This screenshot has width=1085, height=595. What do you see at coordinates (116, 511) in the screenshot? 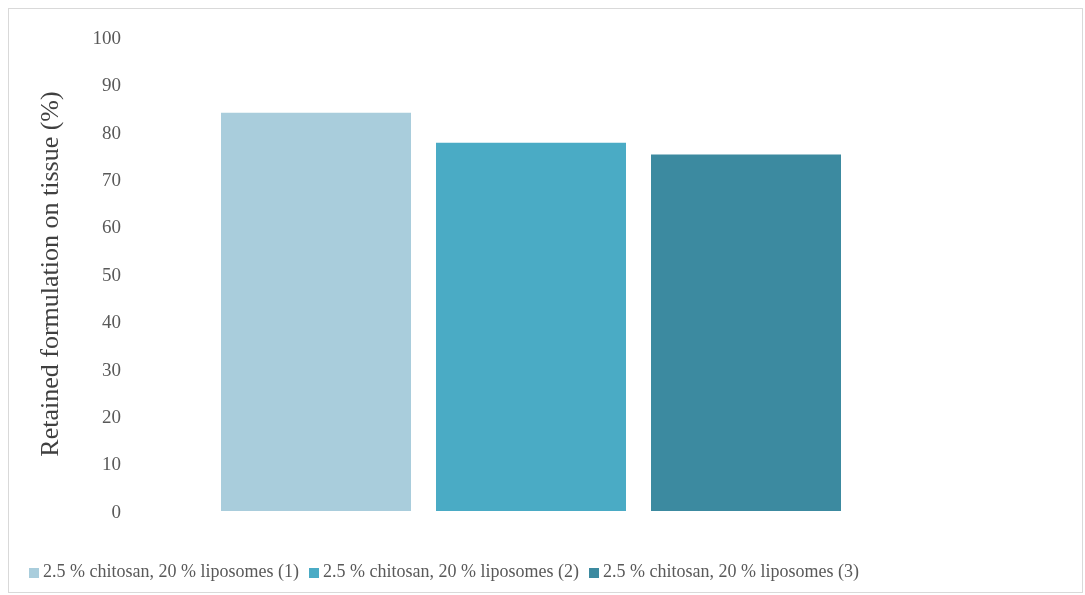
I see `y-tick-label: 0` at bounding box center [116, 511].